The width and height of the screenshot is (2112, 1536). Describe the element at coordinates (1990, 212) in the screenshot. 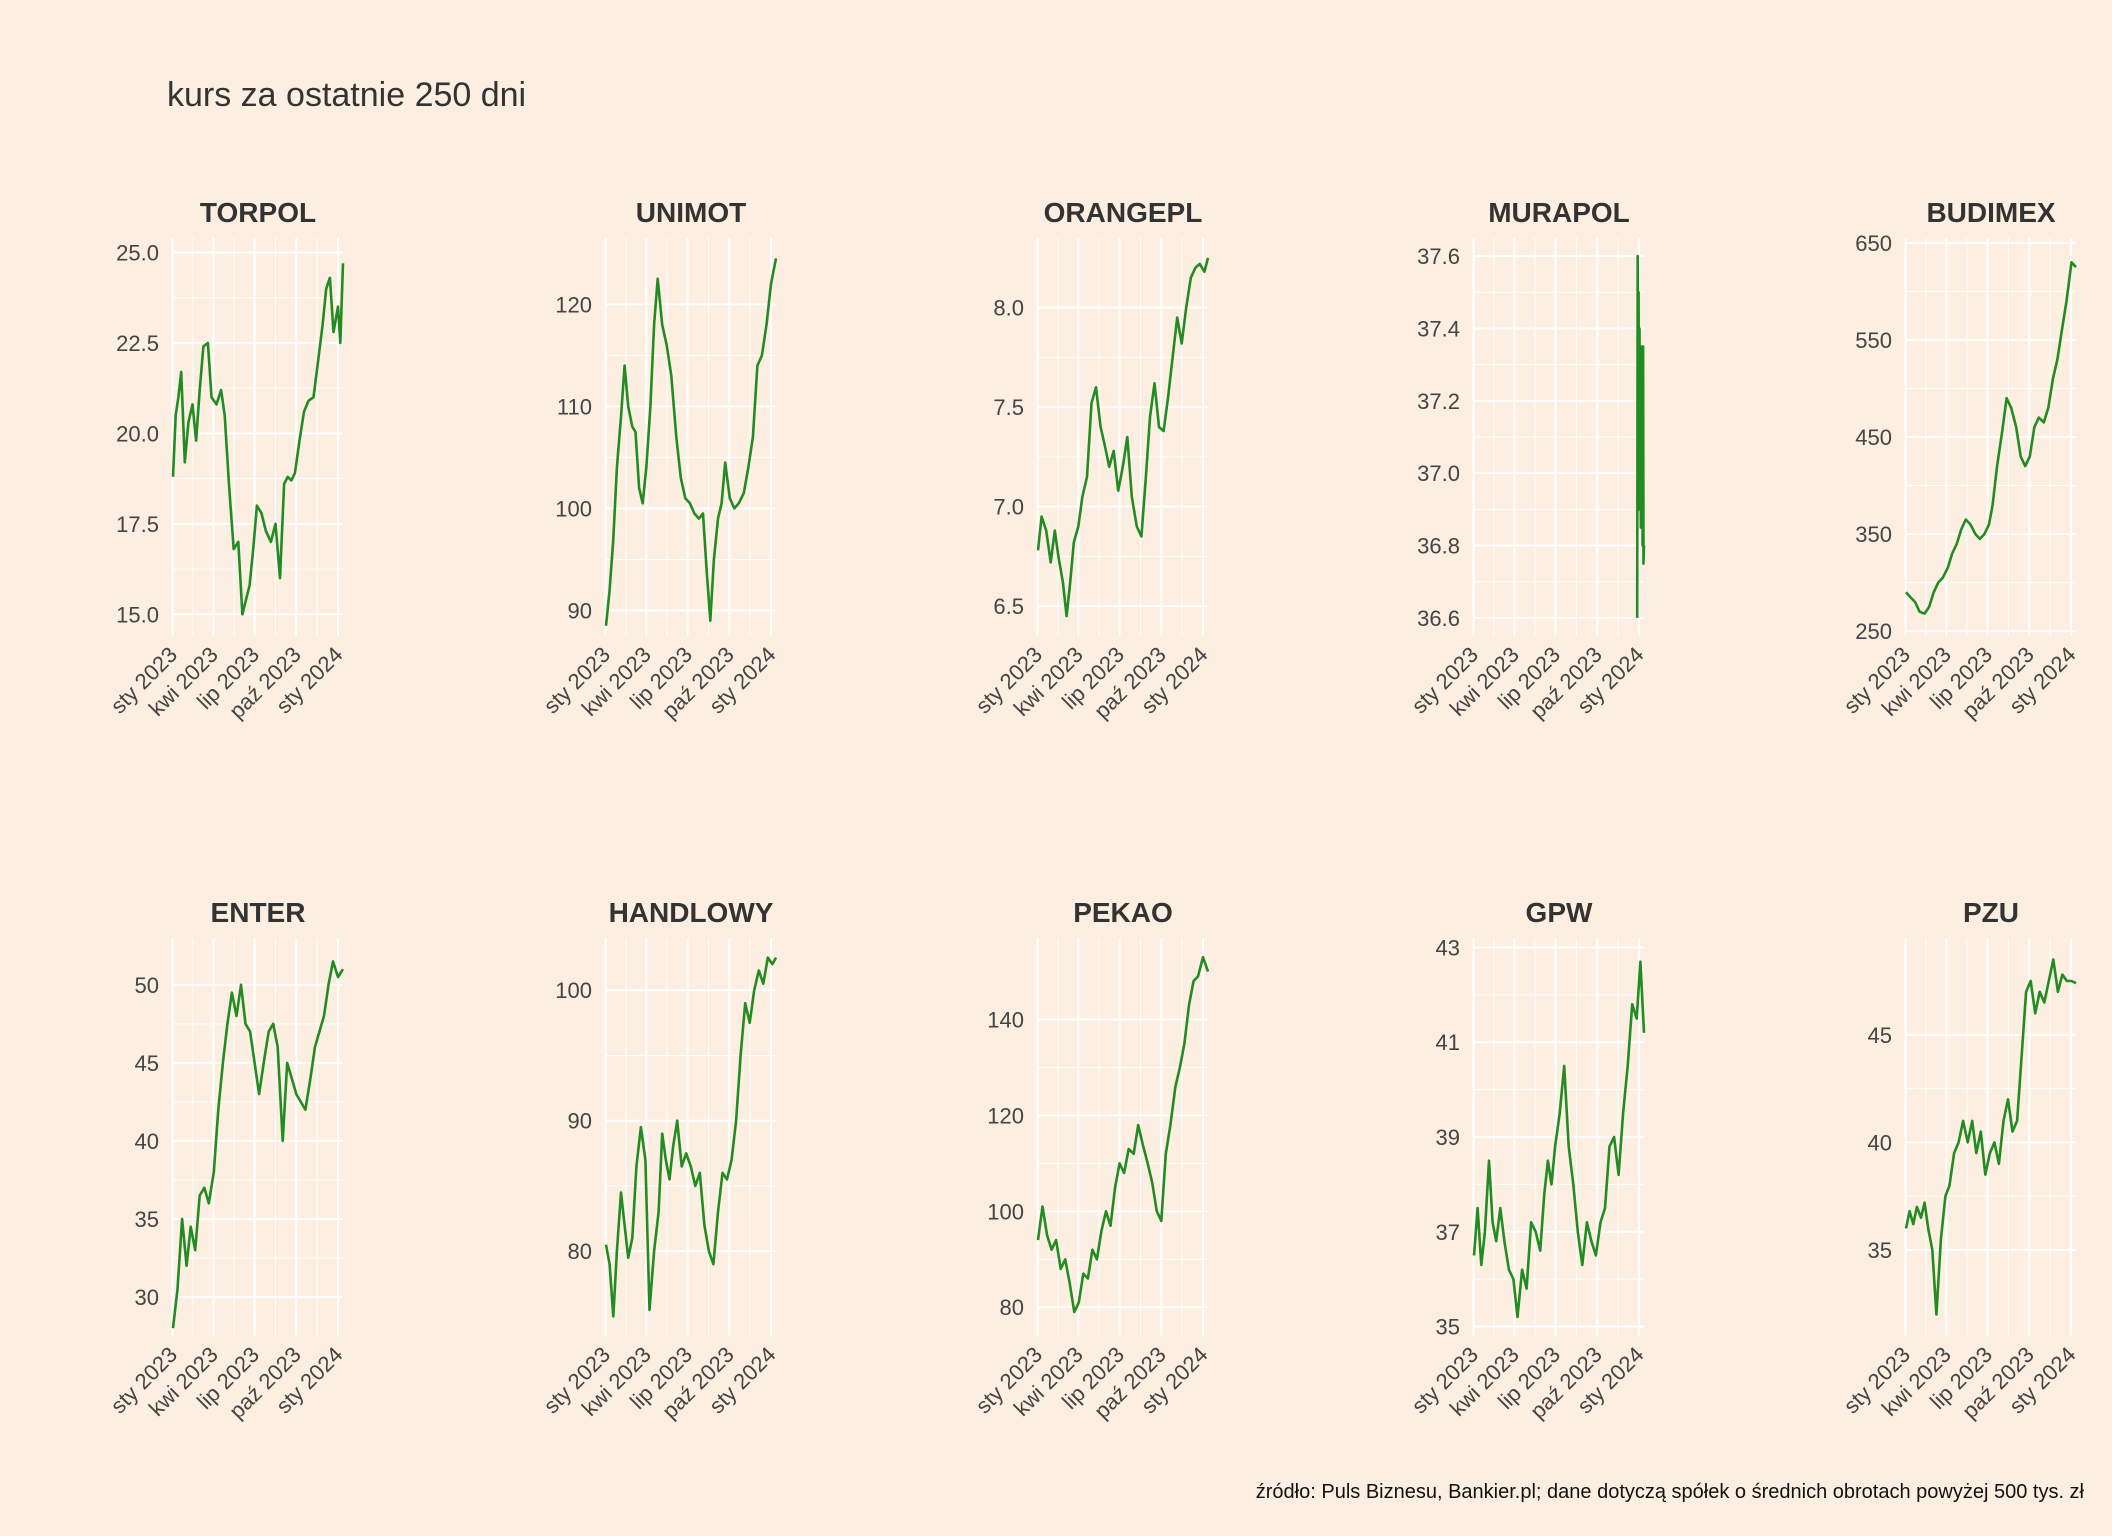

I see `panel-title: BUDIMEX` at that location.